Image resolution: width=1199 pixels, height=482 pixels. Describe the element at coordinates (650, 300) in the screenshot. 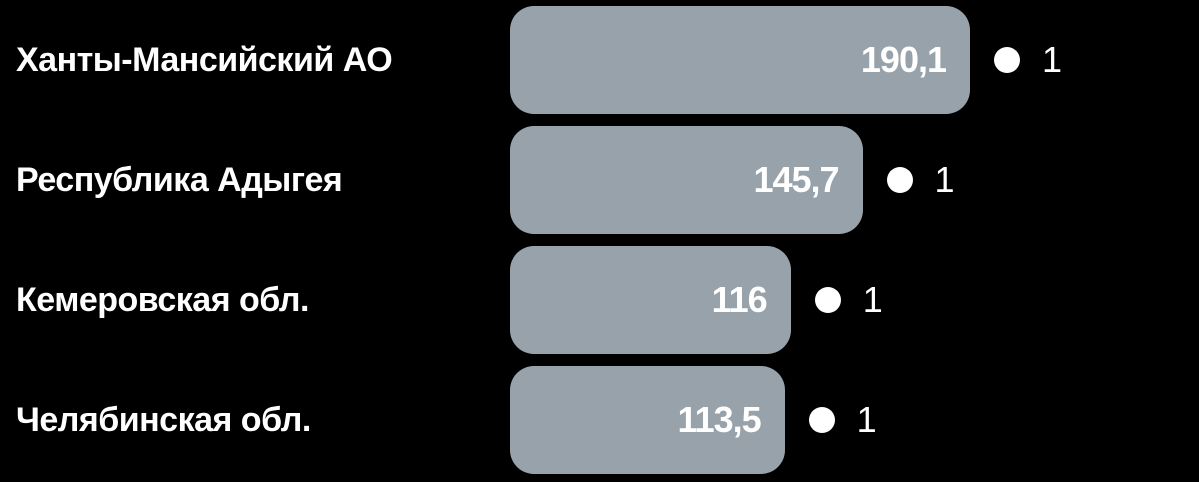

I see `bar: 116` at that location.